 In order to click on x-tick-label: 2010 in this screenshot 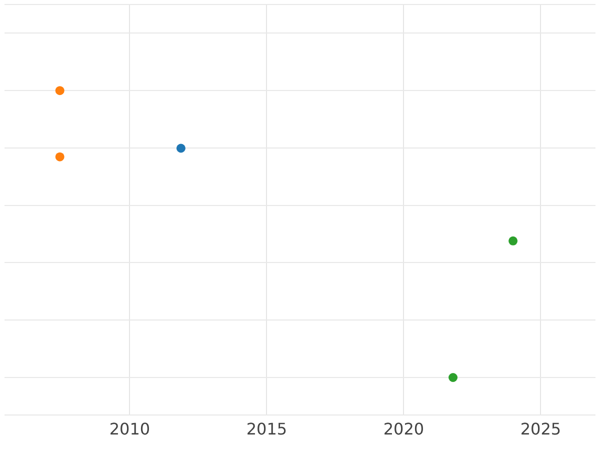, I will do `click(129, 429)`.